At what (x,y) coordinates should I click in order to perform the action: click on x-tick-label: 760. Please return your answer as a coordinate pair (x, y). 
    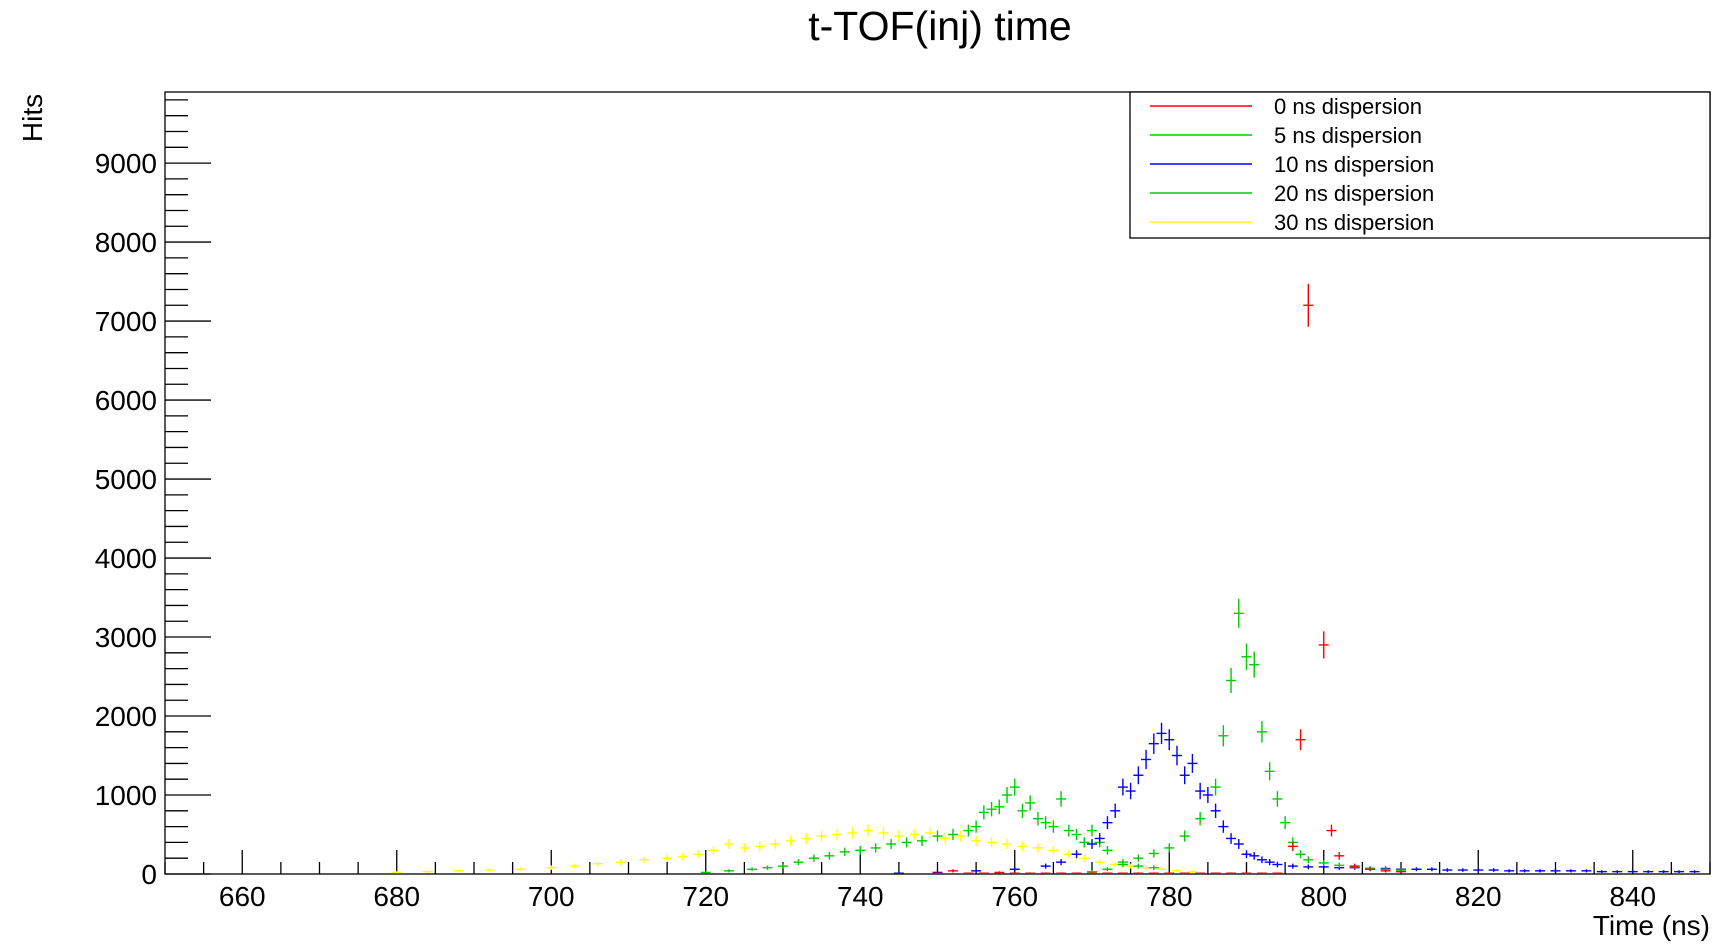
    Looking at the image, I should click on (1014, 896).